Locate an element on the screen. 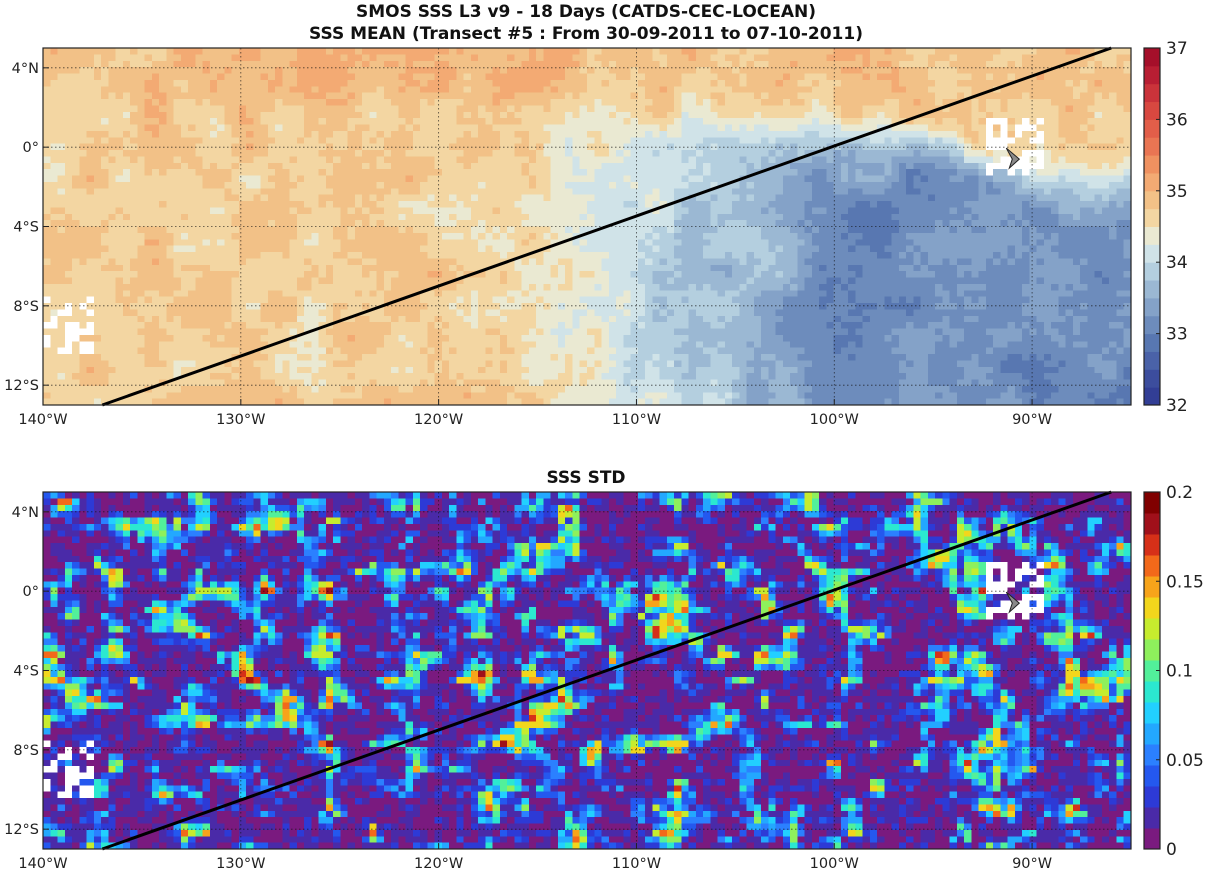 This screenshot has height=871, width=1222. colorbar-tick-label: 0.1 is located at coordinates (1179, 672).